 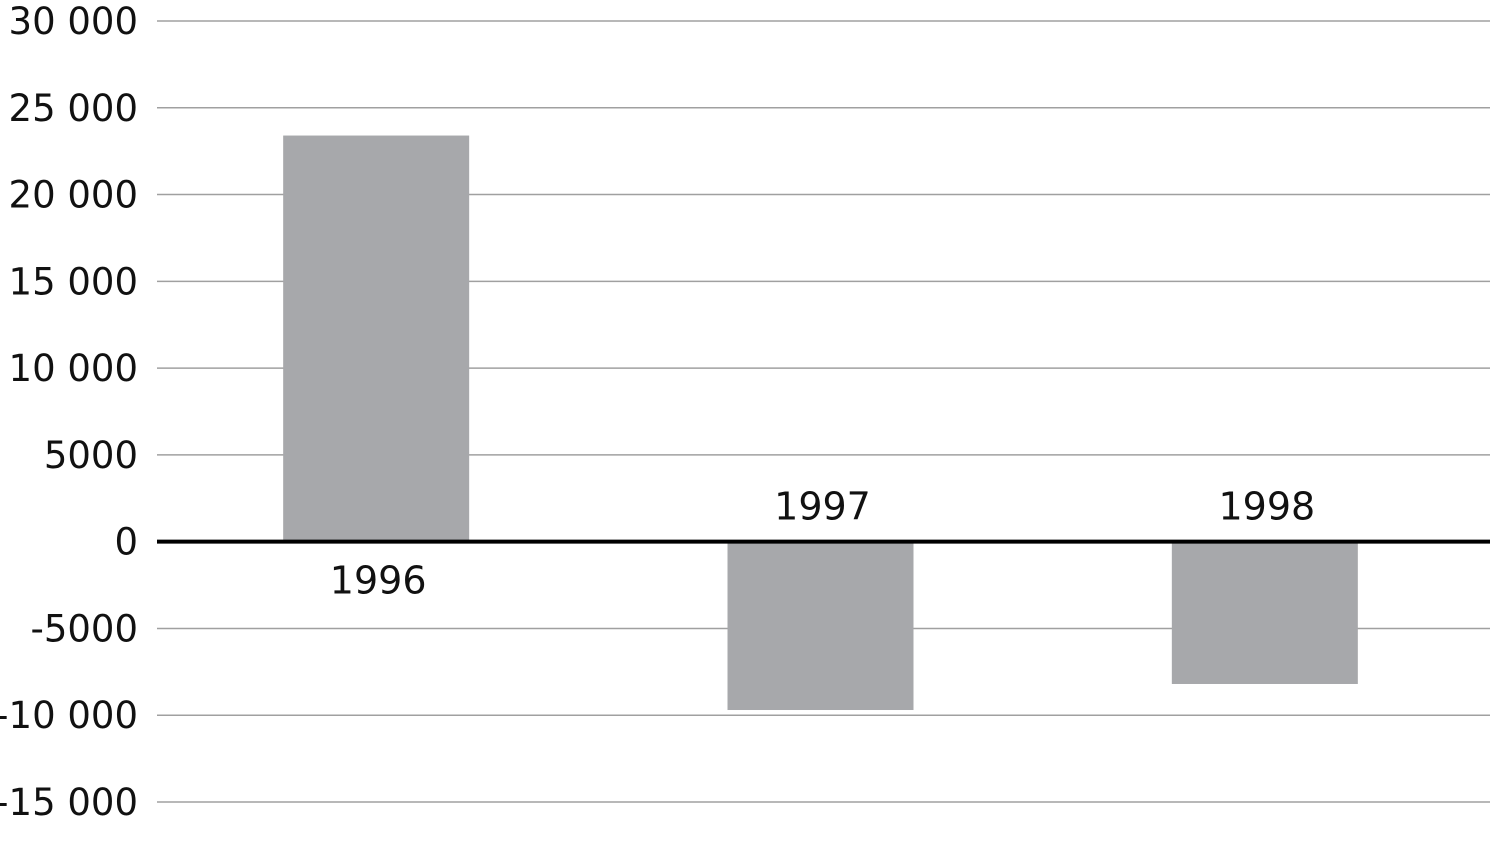 What do you see at coordinates (378, 581) in the screenshot?
I see `category-label: 1996` at bounding box center [378, 581].